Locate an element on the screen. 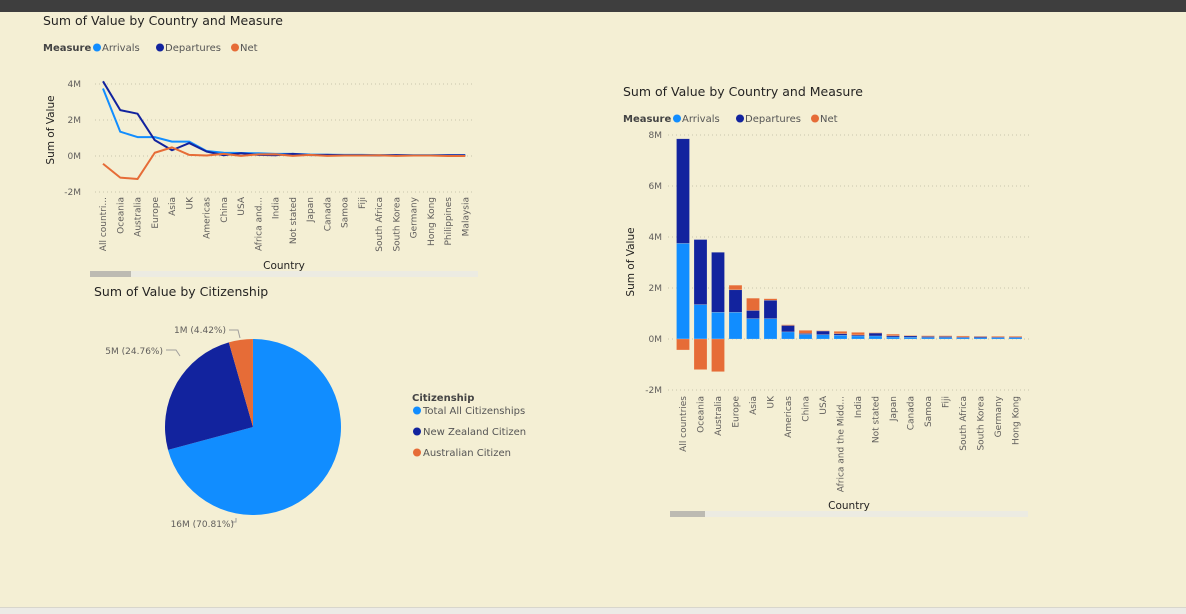 This screenshot has width=1186, height=614. bar-x-tick-label: Japan is located at coordinates (894, 409).